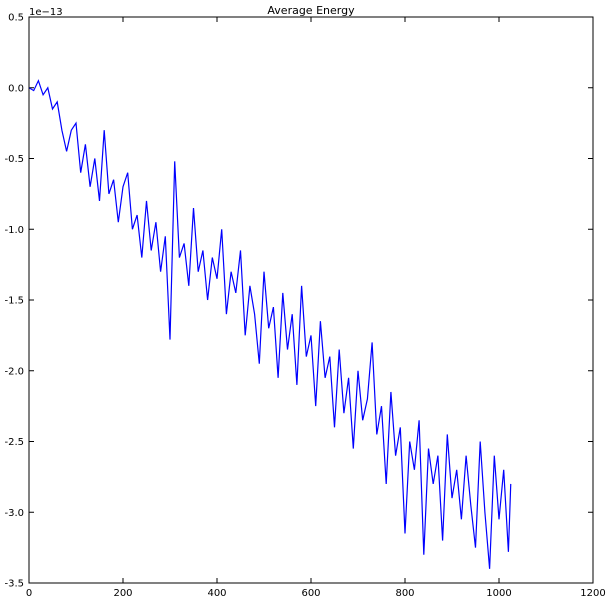 The width and height of the screenshot is (610, 600). What do you see at coordinates (311, 10) in the screenshot?
I see `chart-title: Average Energy` at bounding box center [311, 10].